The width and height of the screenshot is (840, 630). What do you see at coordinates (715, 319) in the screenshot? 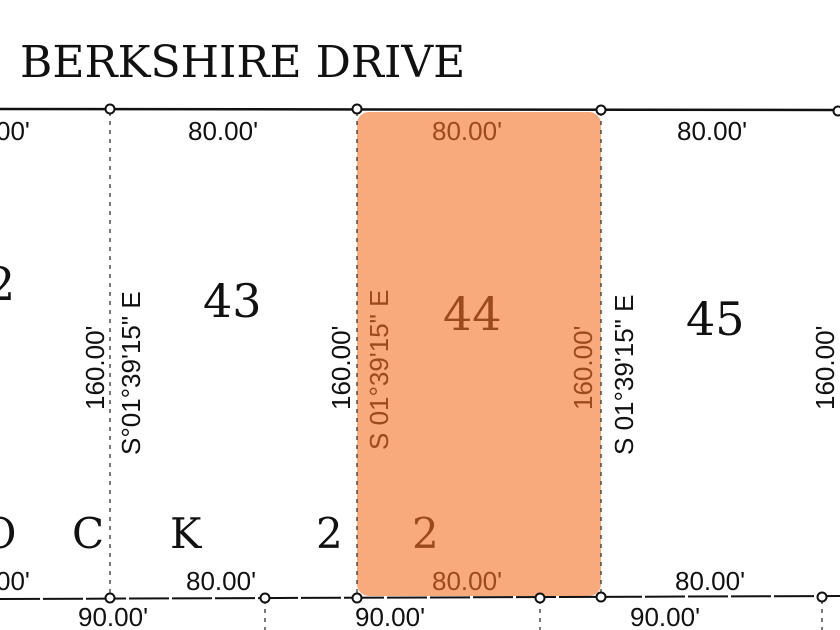
I see `lot-45-number: 45` at bounding box center [715, 319].